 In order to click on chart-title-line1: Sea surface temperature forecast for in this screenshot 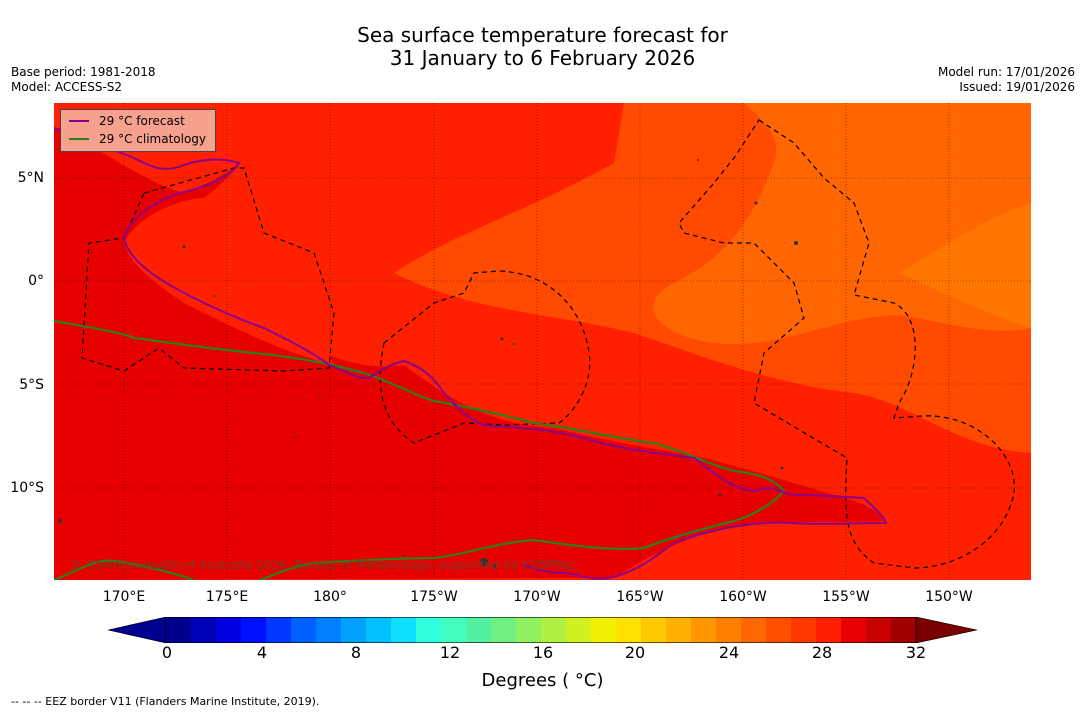, I will do `click(542, 35)`.